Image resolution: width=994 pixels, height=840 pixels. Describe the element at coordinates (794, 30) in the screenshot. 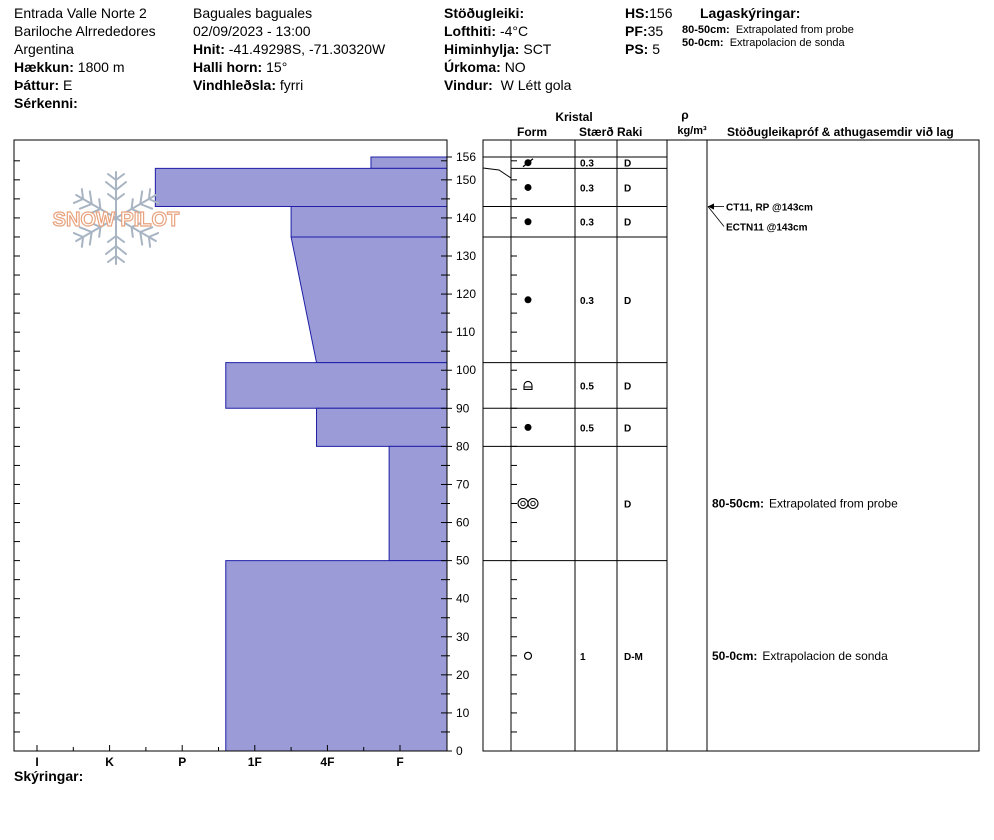

I see `layer-note-1-text: Extrapolated from probe` at that location.